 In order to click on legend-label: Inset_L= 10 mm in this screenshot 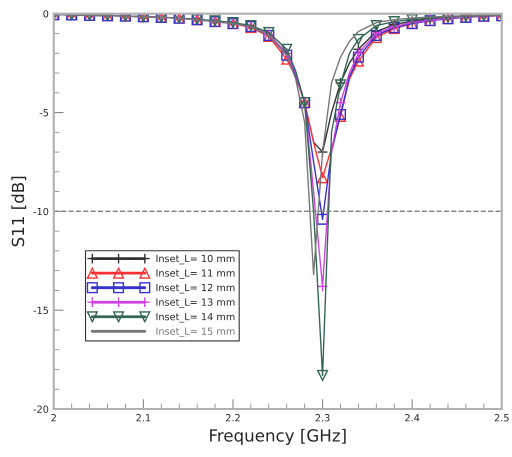, I will do `click(195, 259)`.